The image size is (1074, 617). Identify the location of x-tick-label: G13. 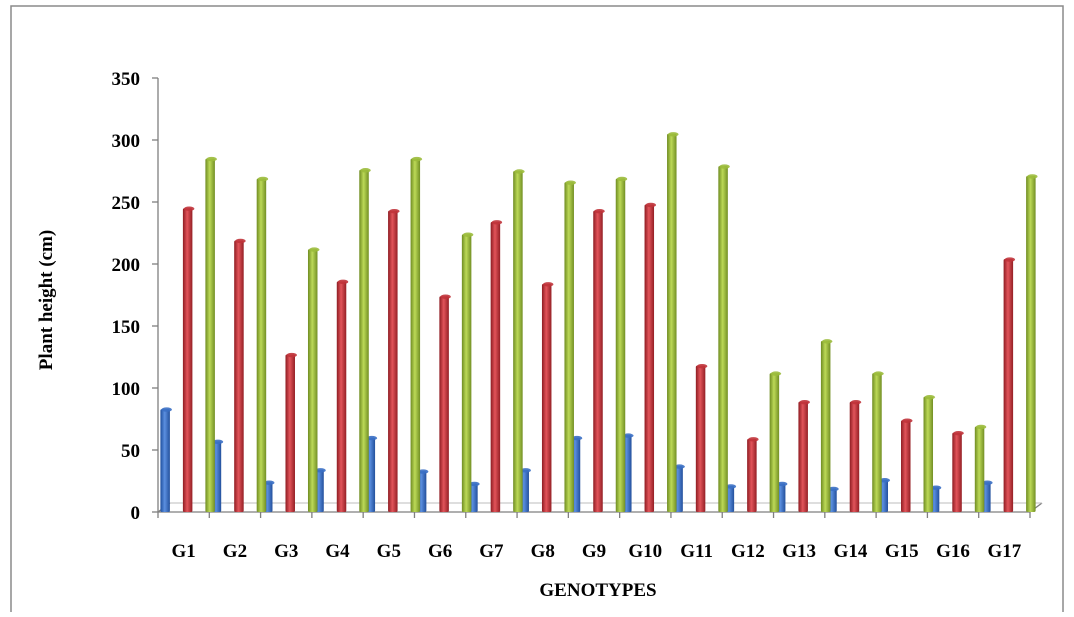
(799, 551).